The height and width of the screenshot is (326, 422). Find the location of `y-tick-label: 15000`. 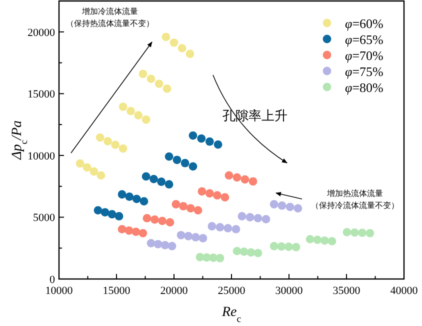

y-tick-label: 15000 is located at coordinates (42, 94).